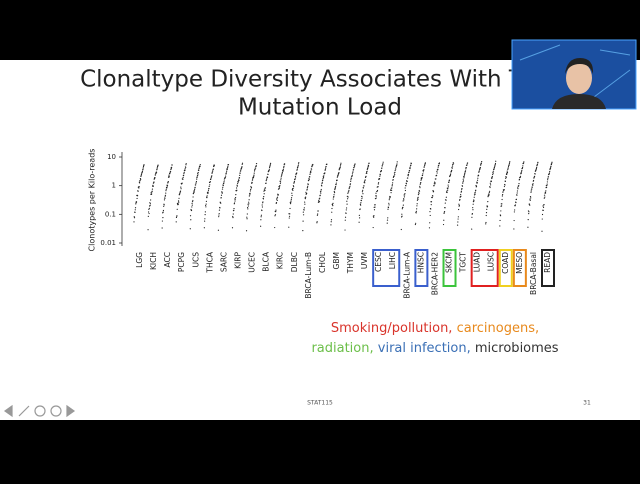  What do you see at coordinates (294, 262) in the screenshot?
I see `category-label: DLBC` at bounding box center [294, 262].